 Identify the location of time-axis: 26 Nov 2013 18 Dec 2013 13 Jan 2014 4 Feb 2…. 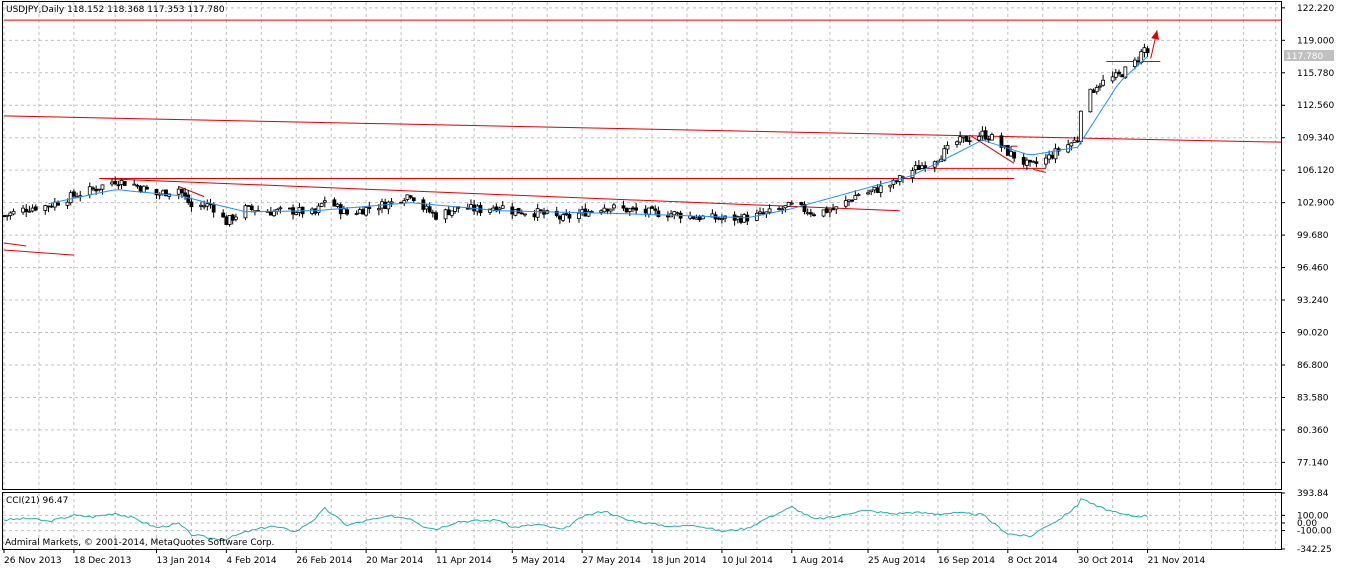
(604, 557).